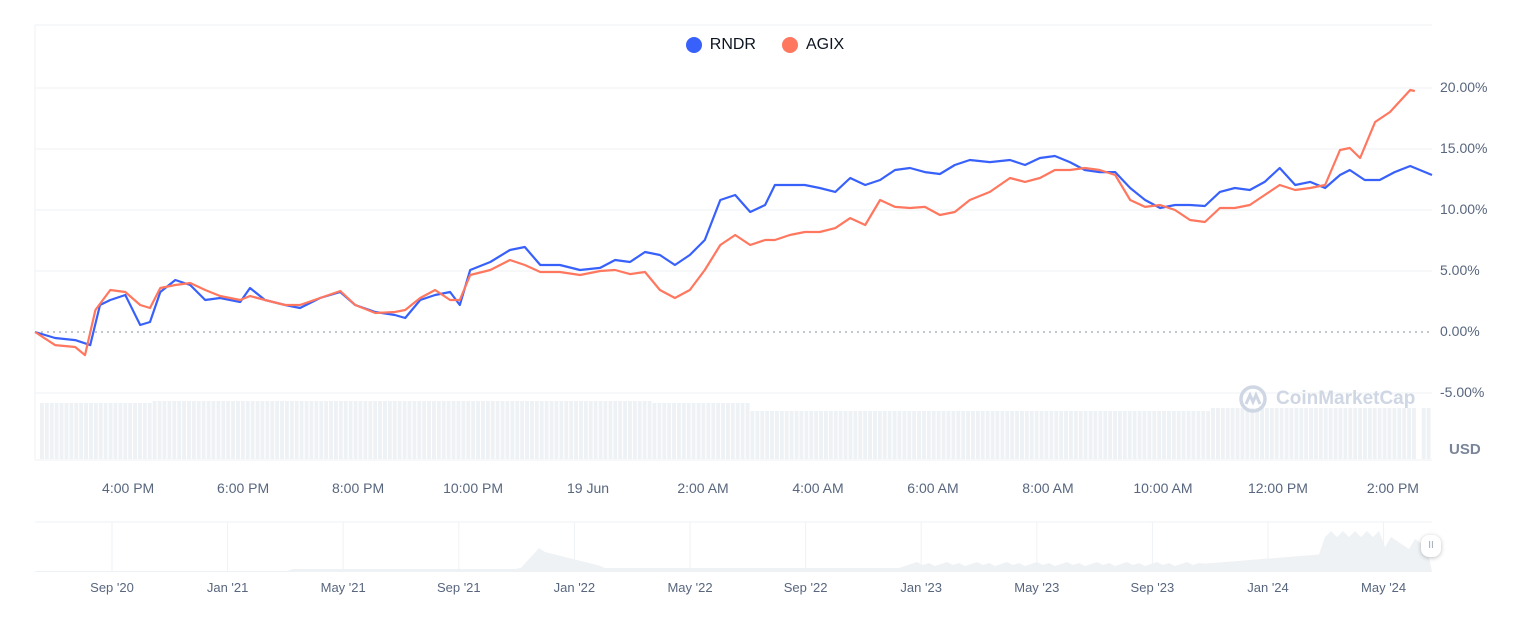 The height and width of the screenshot is (622, 1530). What do you see at coordinates (1431, 546) in the screenshot?
I see `navigator-handle: II` at bounding box center [1431, 546].